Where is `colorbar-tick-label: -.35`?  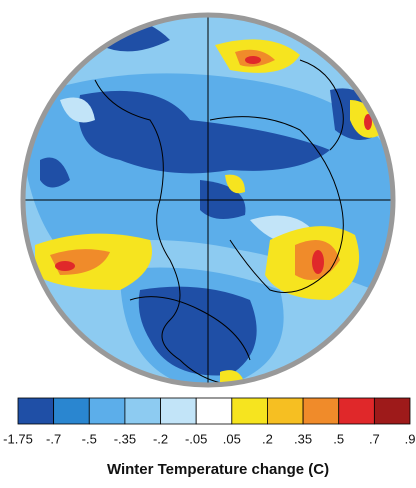
colorbar-tick-label: -.35 is located at coordinates (125, 438).